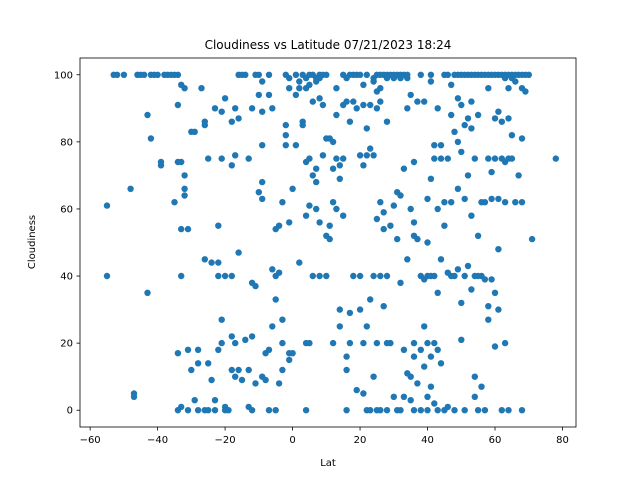  Describe the element at coordinates (157, 440) in the screenshot. I see `x-tick-label: −40` at that location.